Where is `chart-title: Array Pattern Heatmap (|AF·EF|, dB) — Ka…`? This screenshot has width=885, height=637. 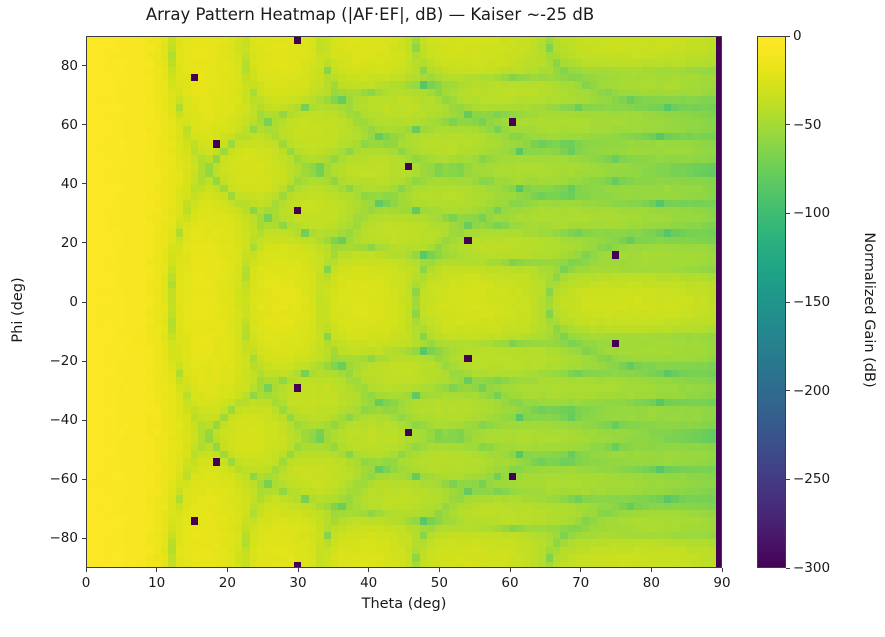
chart-title: Array Pattern Heatmap (|AF·EF|, dB) — Ka… is located at coordinates (370, 14).